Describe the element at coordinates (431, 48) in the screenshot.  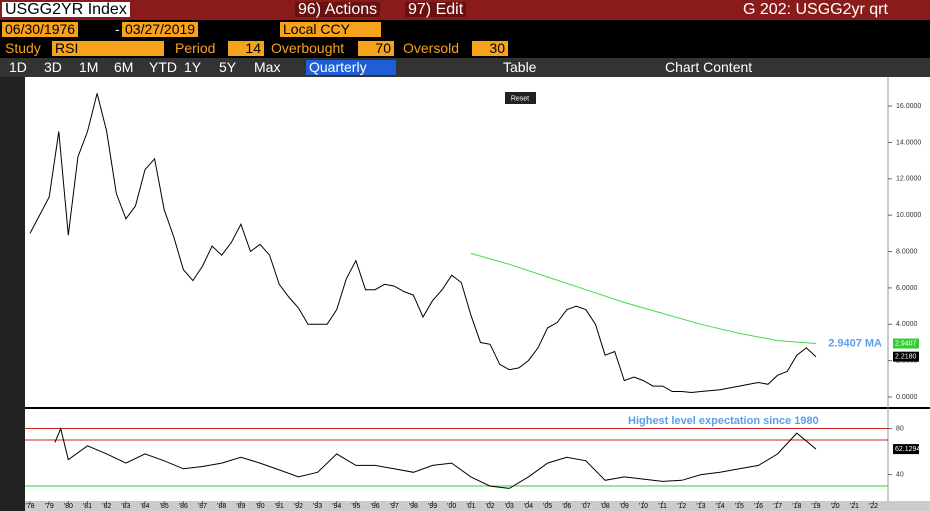
I see `oversold-label: Oversold` at that location.